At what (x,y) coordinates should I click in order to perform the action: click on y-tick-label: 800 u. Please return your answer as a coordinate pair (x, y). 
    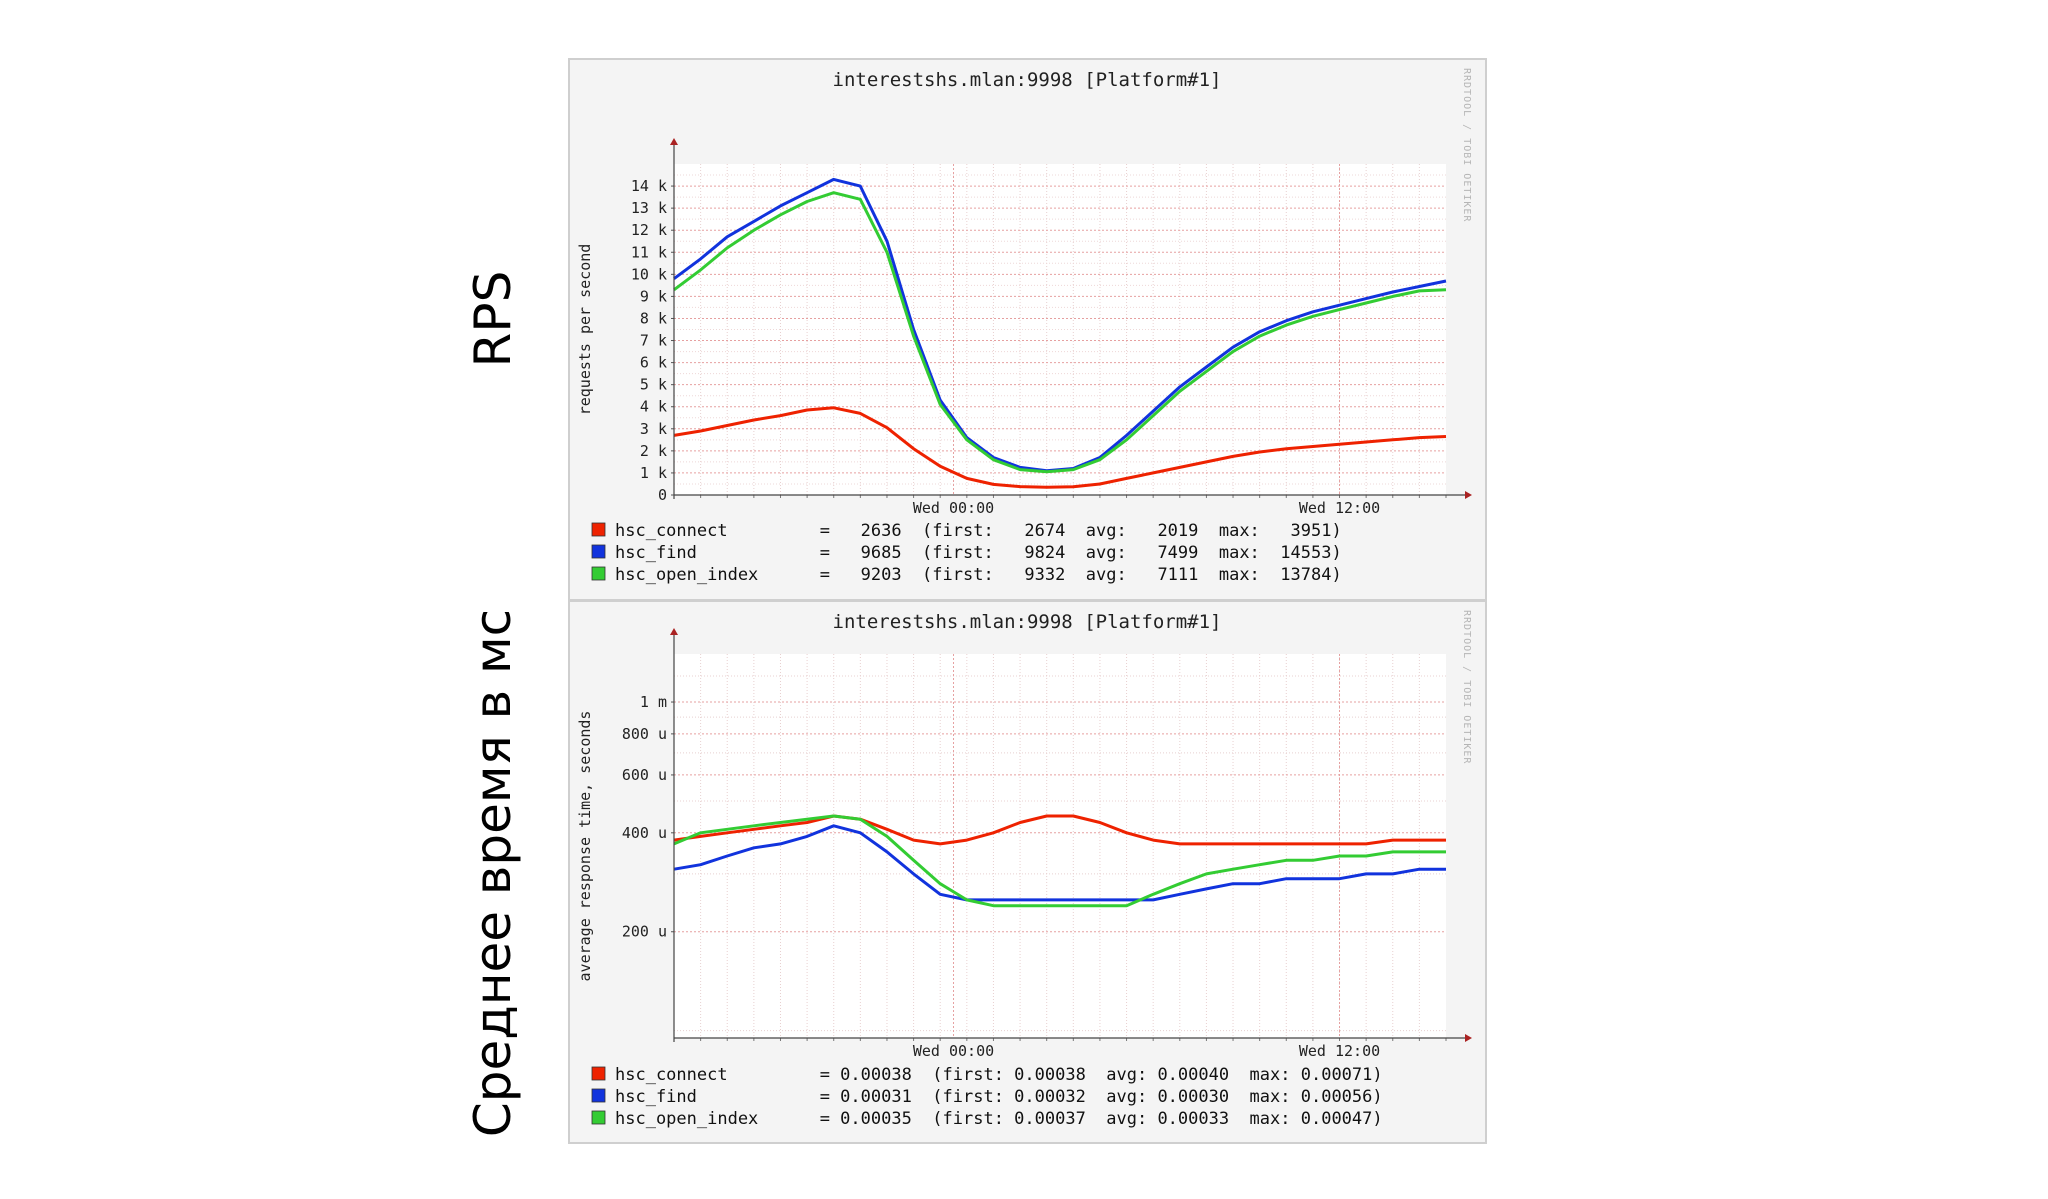
    Looking at the image, I should click on (644, 734).